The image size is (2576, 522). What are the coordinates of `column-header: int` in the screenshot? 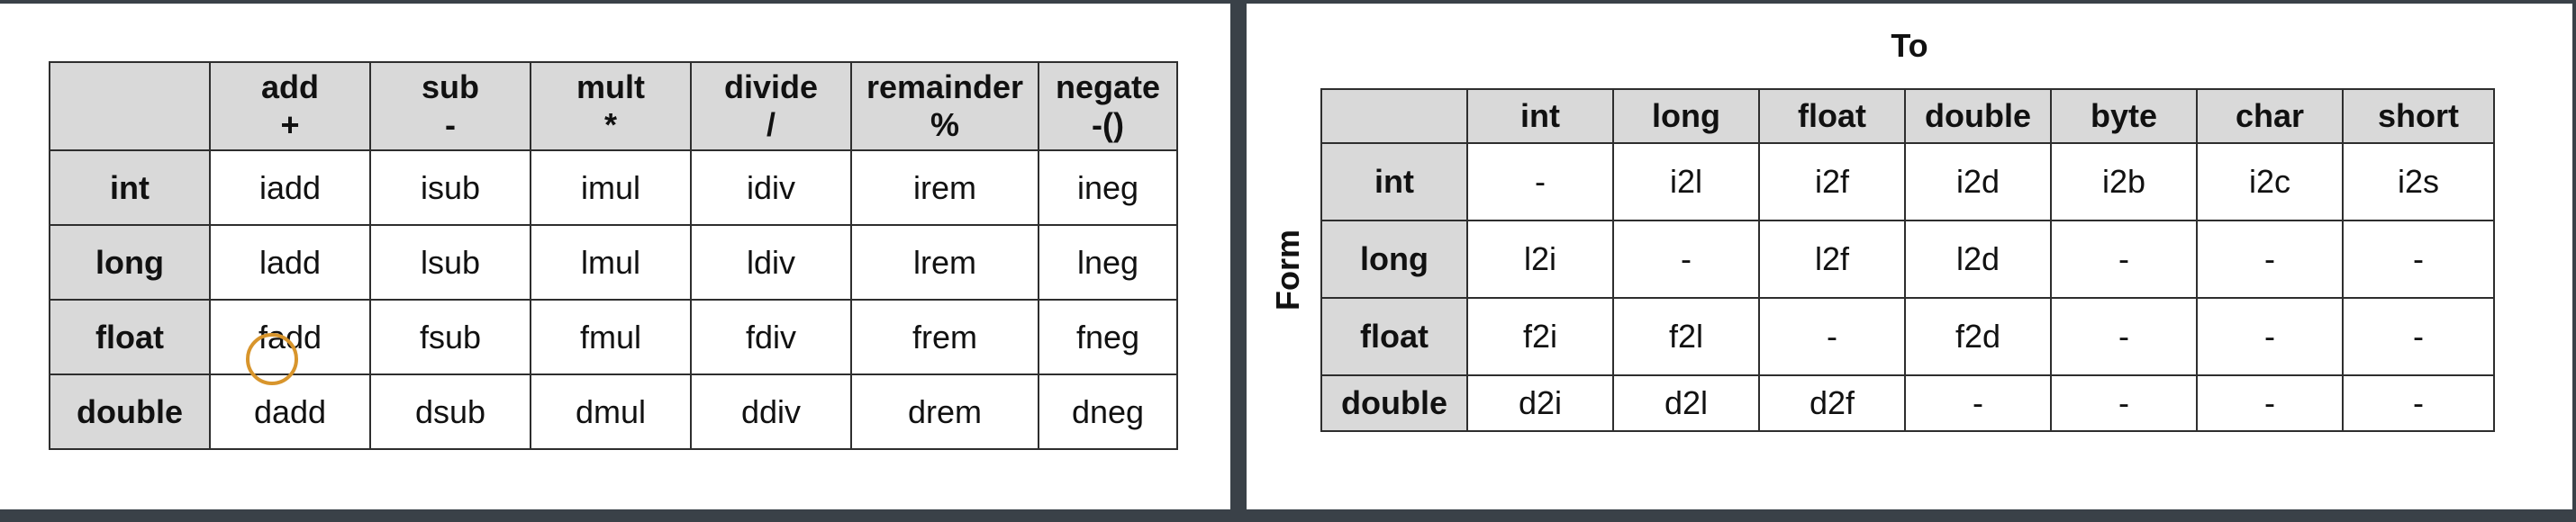 It's located at (1540, 116).